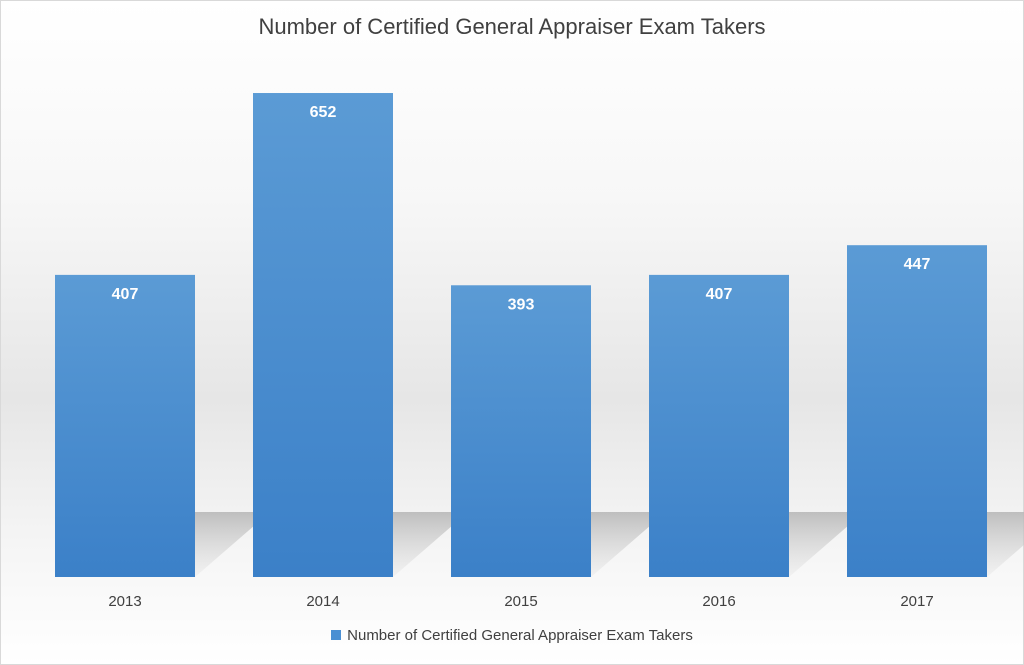 The image size is (1024, 665). Describe the element at coordinates (521, 431) in the screenshot. I see `bar-2015` at that location.